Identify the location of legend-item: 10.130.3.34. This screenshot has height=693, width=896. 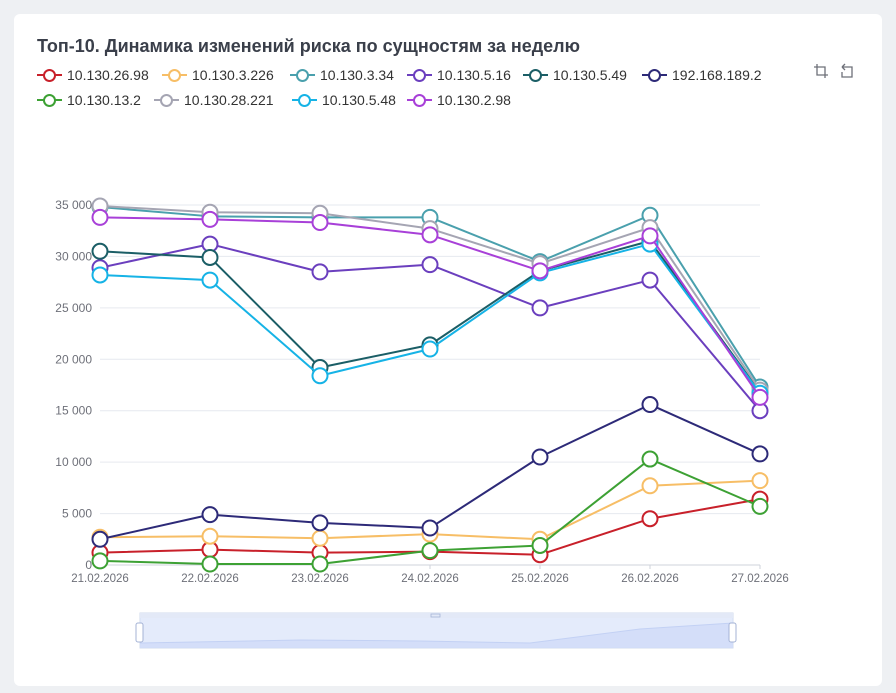
(342, 75).